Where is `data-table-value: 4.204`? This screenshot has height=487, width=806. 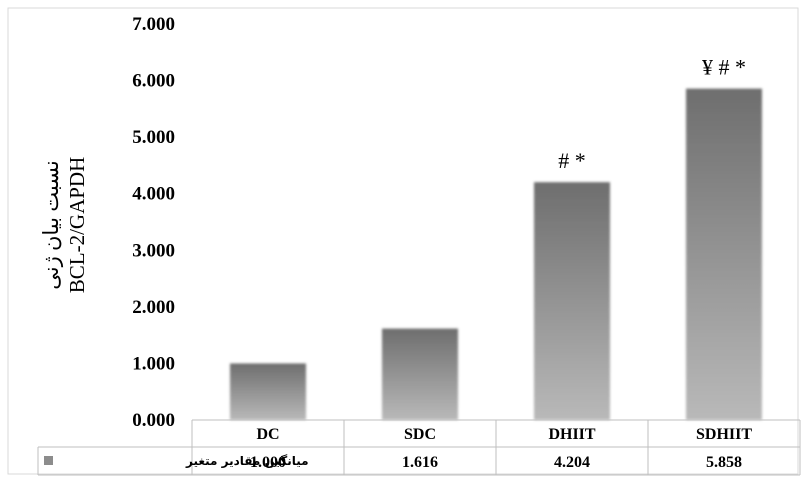 data-table-value: 4.204 is located at coordinates (572, 462).